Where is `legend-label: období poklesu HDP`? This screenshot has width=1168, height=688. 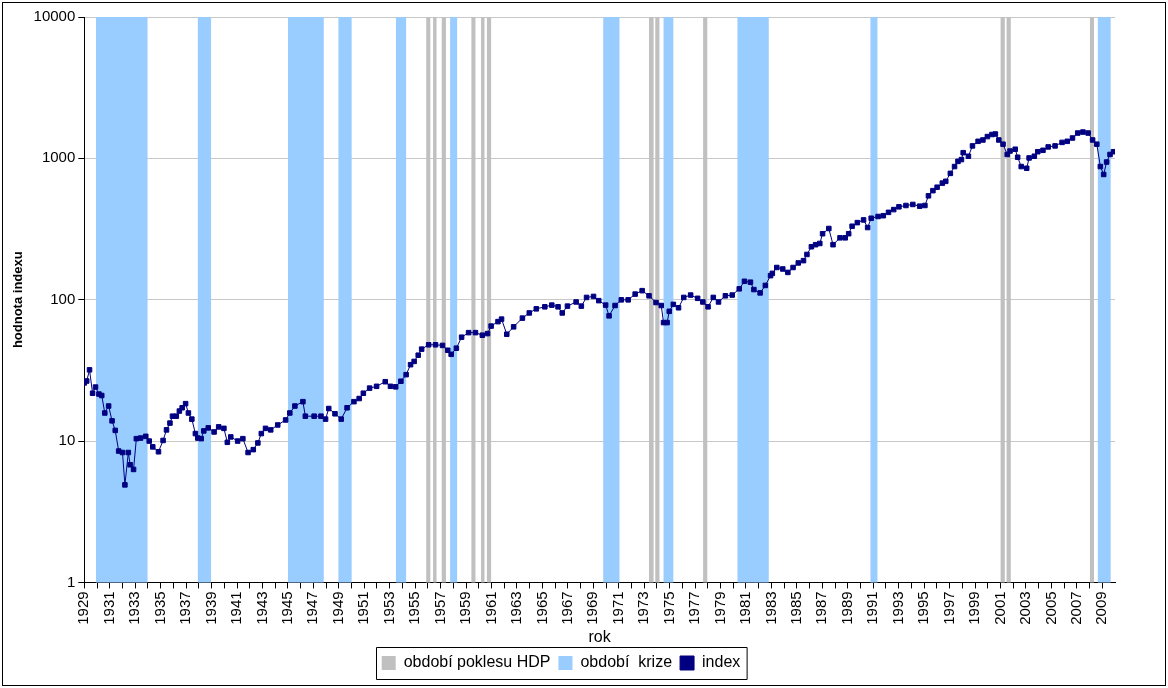
legend-label: období poklesu HDP is located at coordinates (477, 662).